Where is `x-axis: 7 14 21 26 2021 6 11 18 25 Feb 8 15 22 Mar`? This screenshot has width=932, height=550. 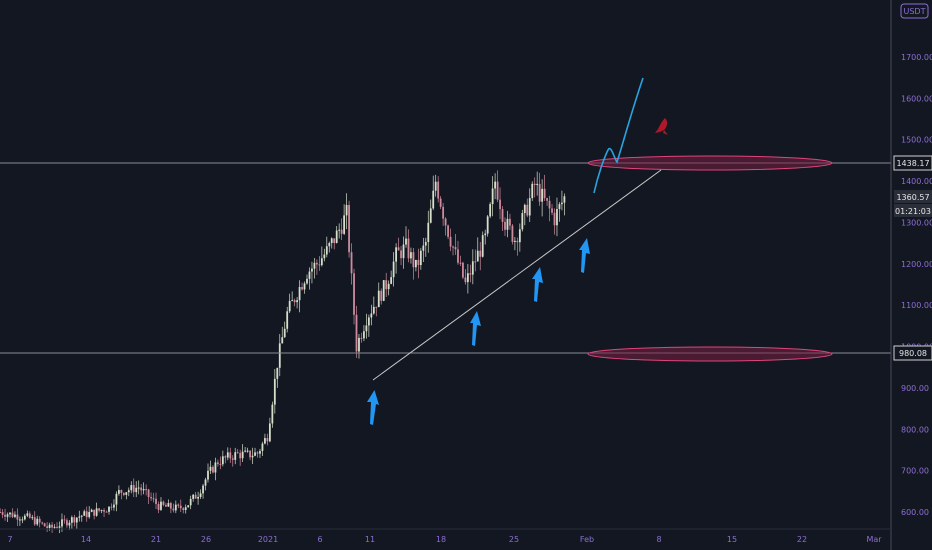 x-axis: 7 14 21 26 2021 6 11 18 25 Feb 8 15 22 Mar is located at coordinates (444, 539).